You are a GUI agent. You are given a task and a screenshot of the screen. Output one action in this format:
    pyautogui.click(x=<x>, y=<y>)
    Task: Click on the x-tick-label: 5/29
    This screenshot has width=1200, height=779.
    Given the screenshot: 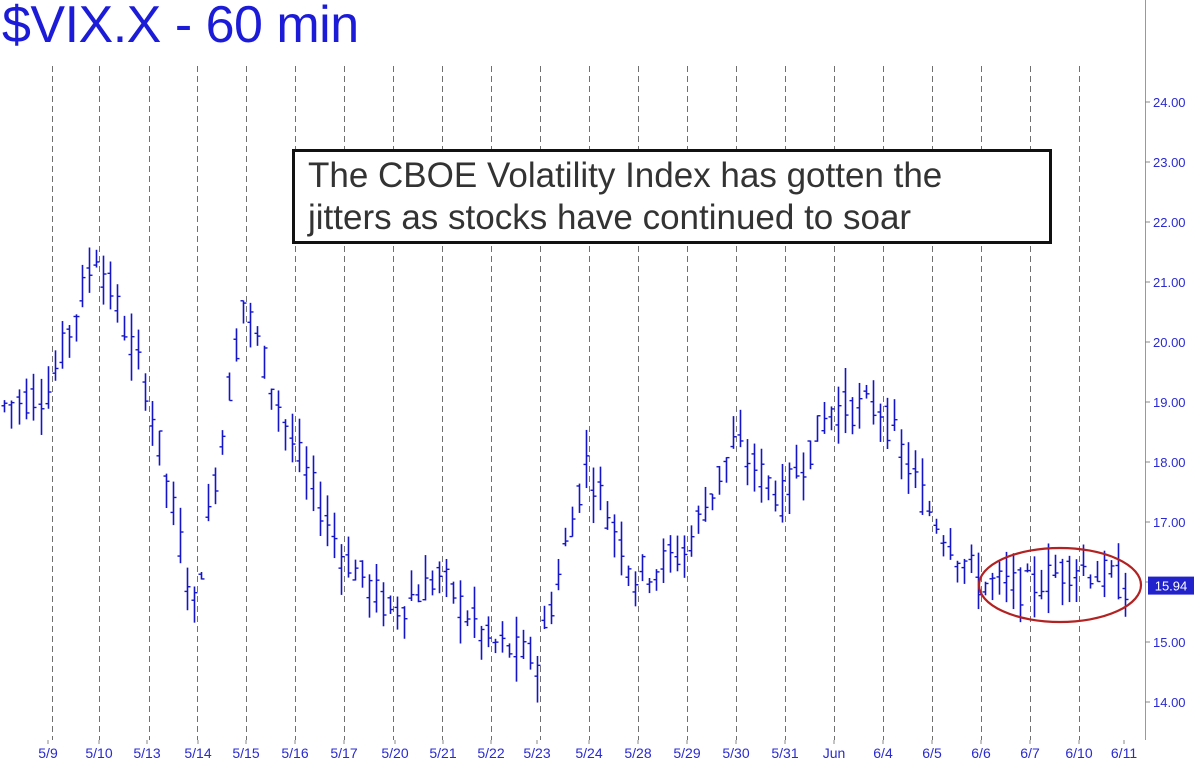 What is the action you would take?
    pyautogui.click(x=686, y=753)
    